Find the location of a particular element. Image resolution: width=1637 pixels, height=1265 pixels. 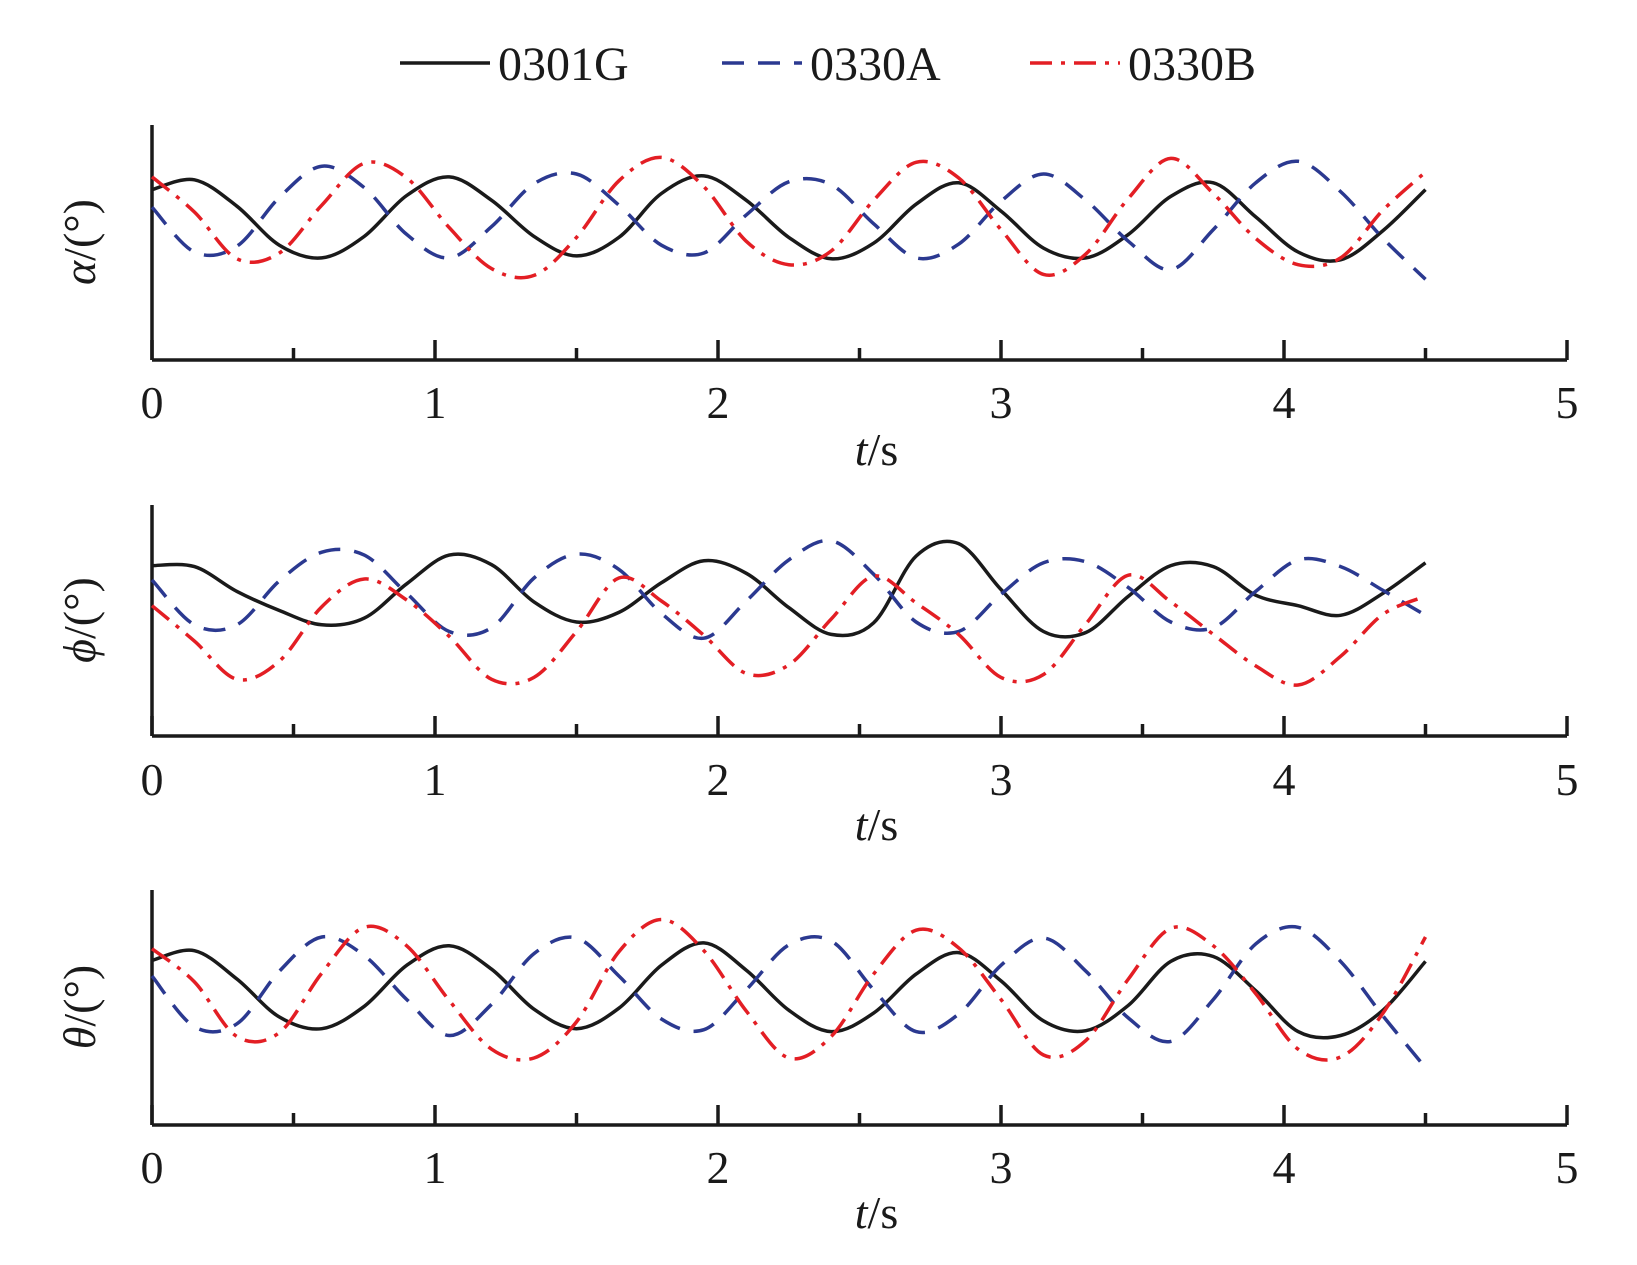

y-axis-title: θ/(°) is located at coordinates (79, 1007).